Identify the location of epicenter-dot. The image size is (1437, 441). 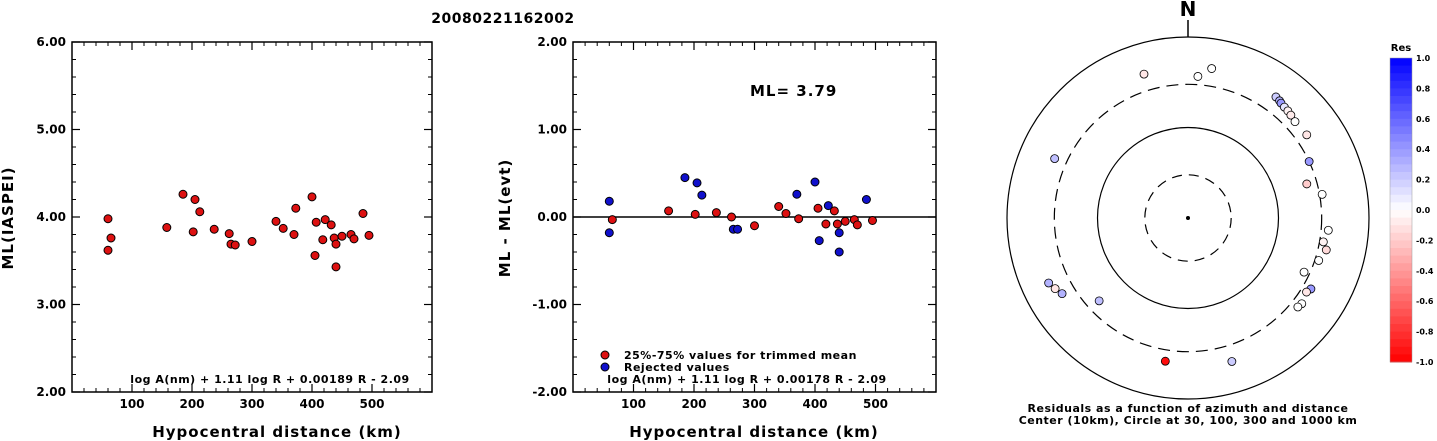
(1188, 218).